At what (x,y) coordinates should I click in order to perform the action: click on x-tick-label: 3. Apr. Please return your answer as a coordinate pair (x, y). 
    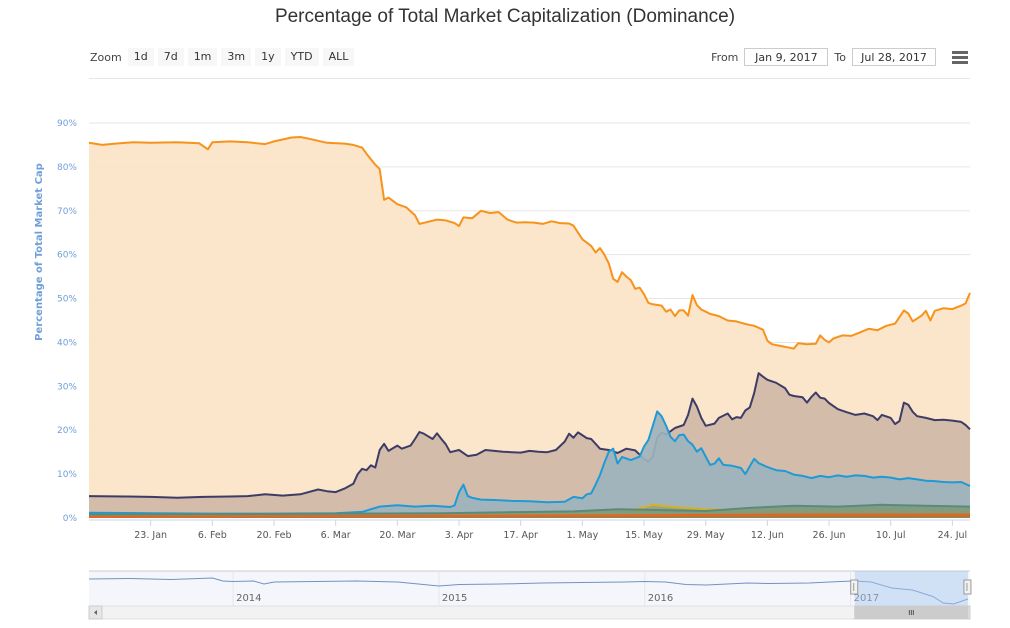
    Looking at the image, I should click on (459, 535).